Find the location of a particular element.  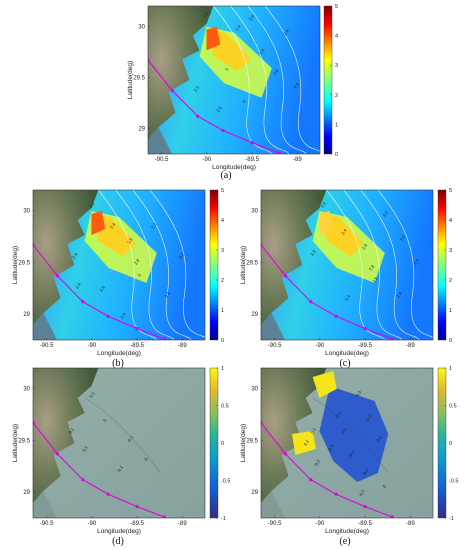

contour-label: -0.4 is located at coordinates (331, 447).